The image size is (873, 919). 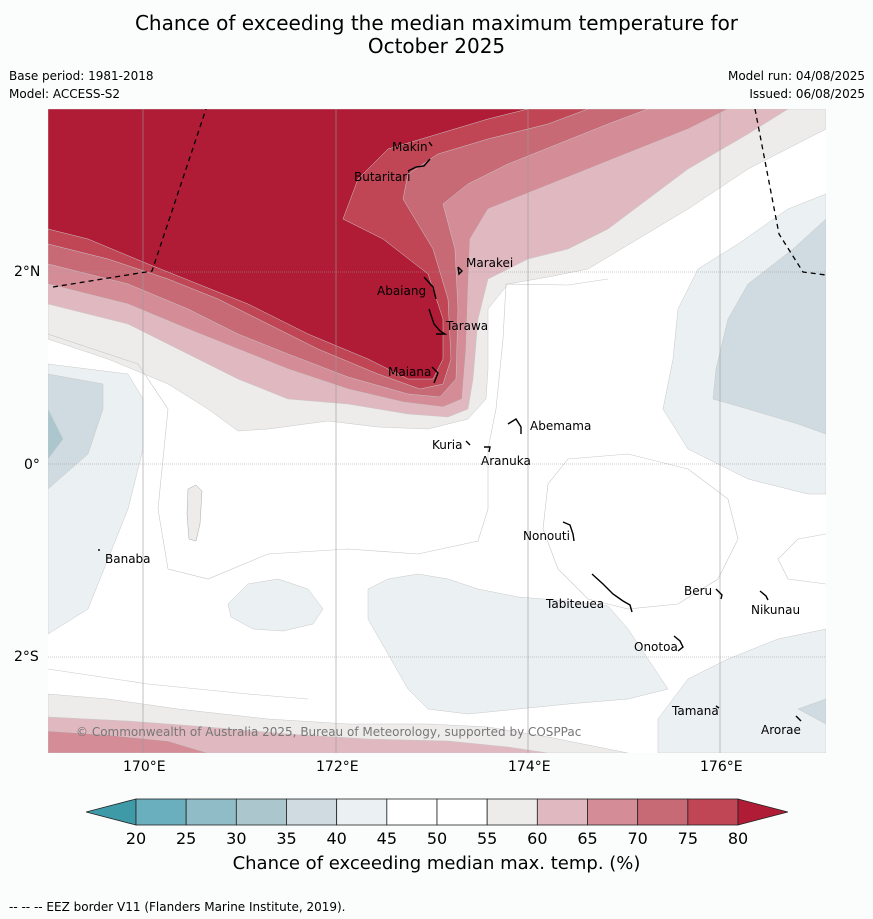 I want to click on label-beru: Beru, so click(x=698, y=591).